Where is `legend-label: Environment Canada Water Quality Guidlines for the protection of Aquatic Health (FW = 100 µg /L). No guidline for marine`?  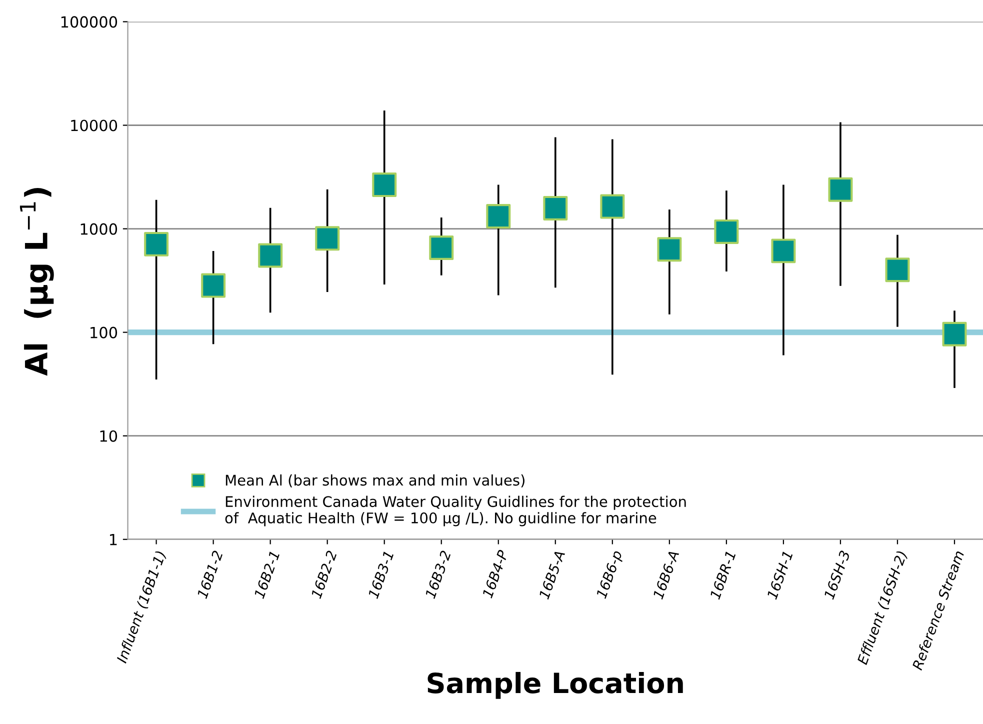
legend-label: Environment Canada Water Quality Guidlines for the protection of Aquatic Health (FW = 100 µg /L). No guidline for marine is located at coordinates (455, 511).